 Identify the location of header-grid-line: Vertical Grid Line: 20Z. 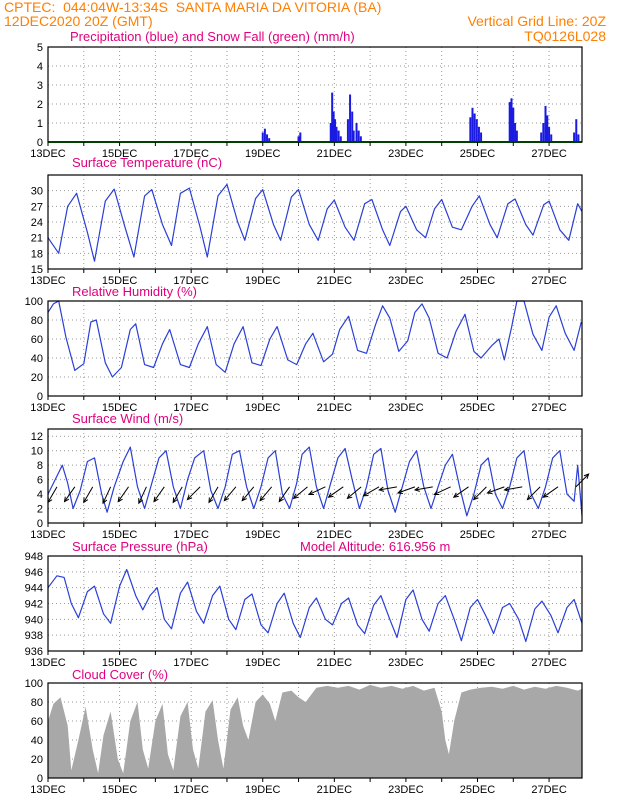
(536, 21).